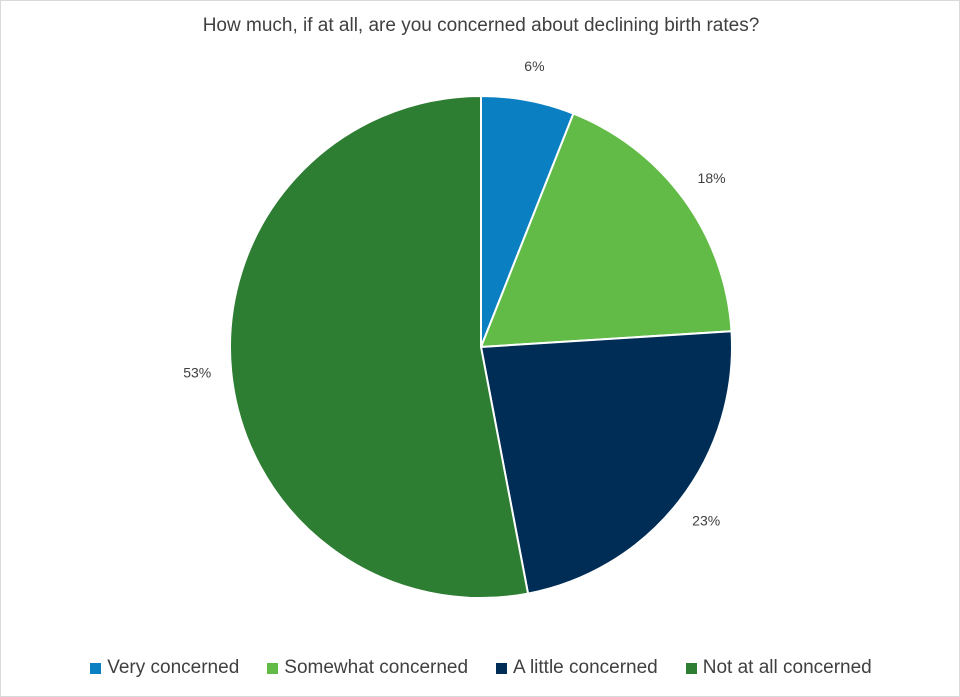 The image size is (960, 697). What do you see at coordinates (606, 230) in the screenshot?
I see `pie-slice-somewhat-concerned` at bounding box center [606, 230].